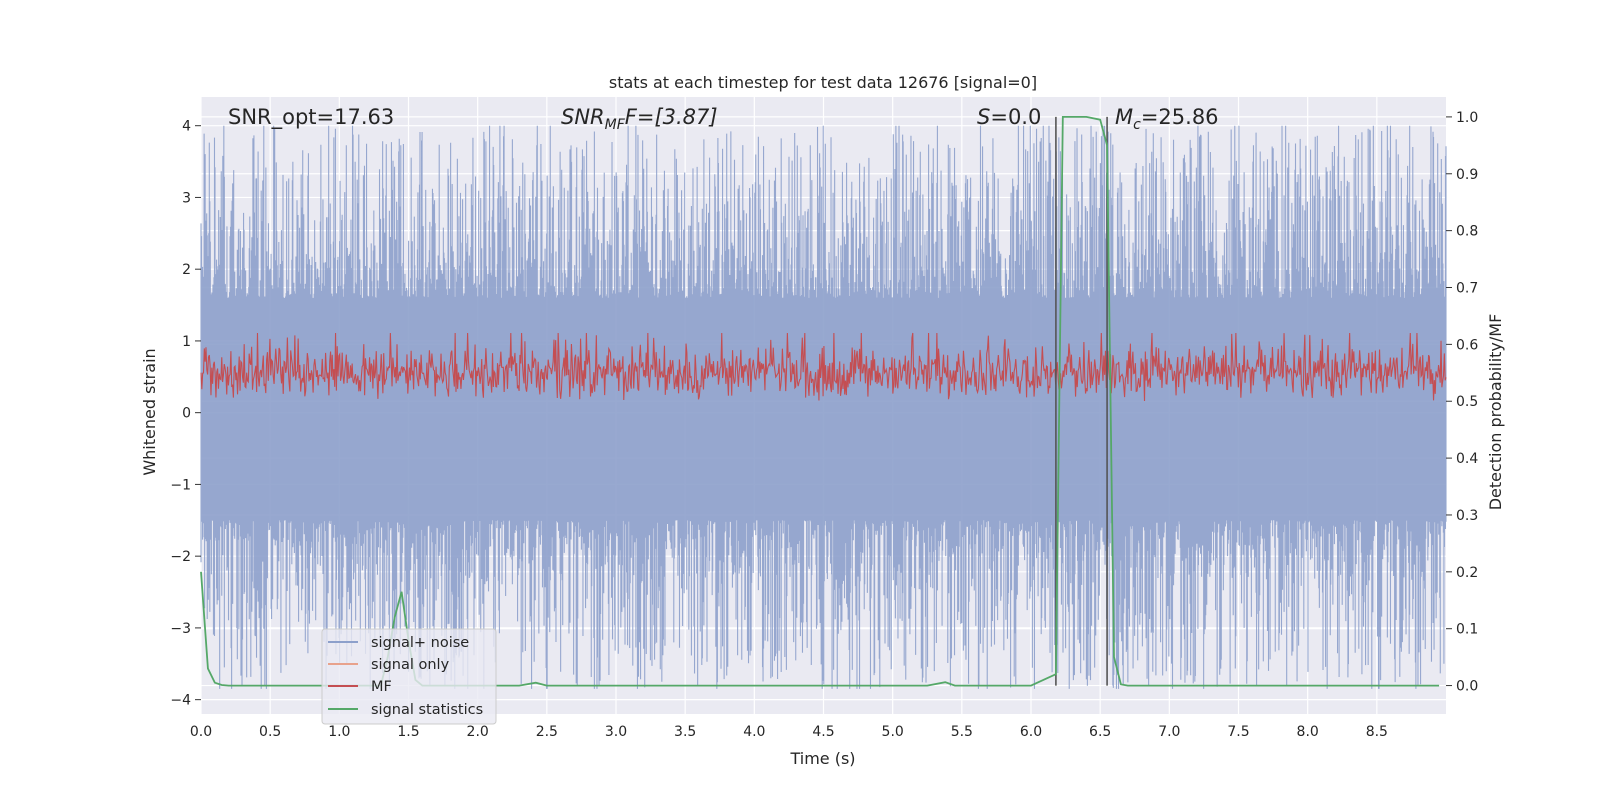 This screenshot has height=800, width=1600. What do you see at coordinates (186, 342) in the screenshot?
I see `y-left-tick-label: 1` at bounding box center [186, 342].